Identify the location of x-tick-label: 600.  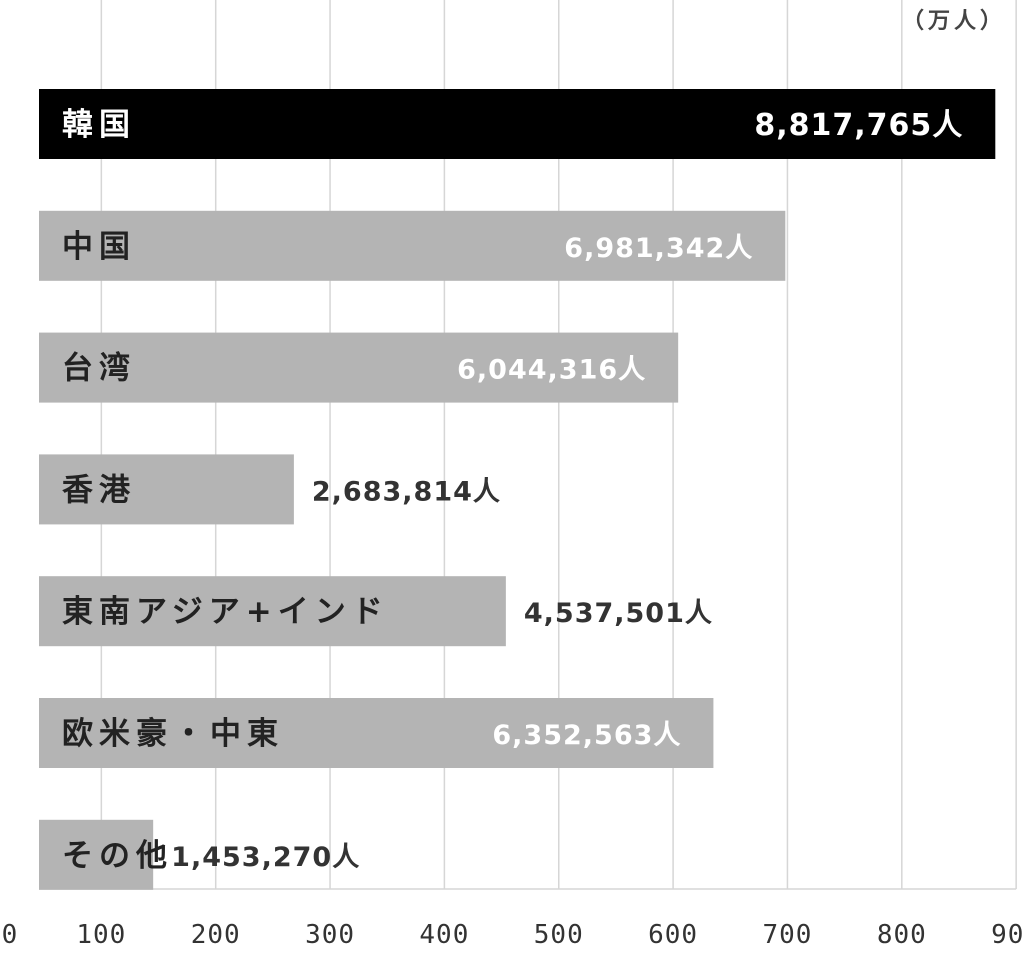
(673, 935).